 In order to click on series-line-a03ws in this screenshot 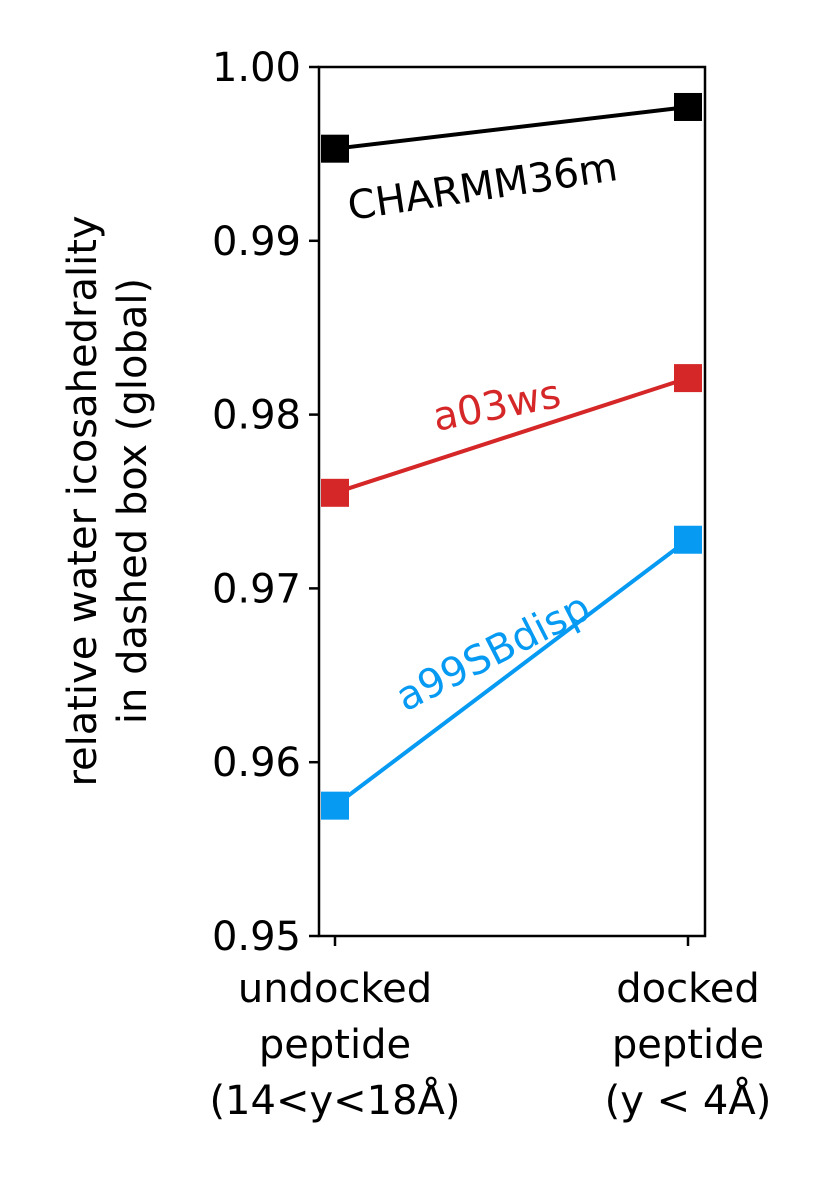, I will do `click(511, 435)`.